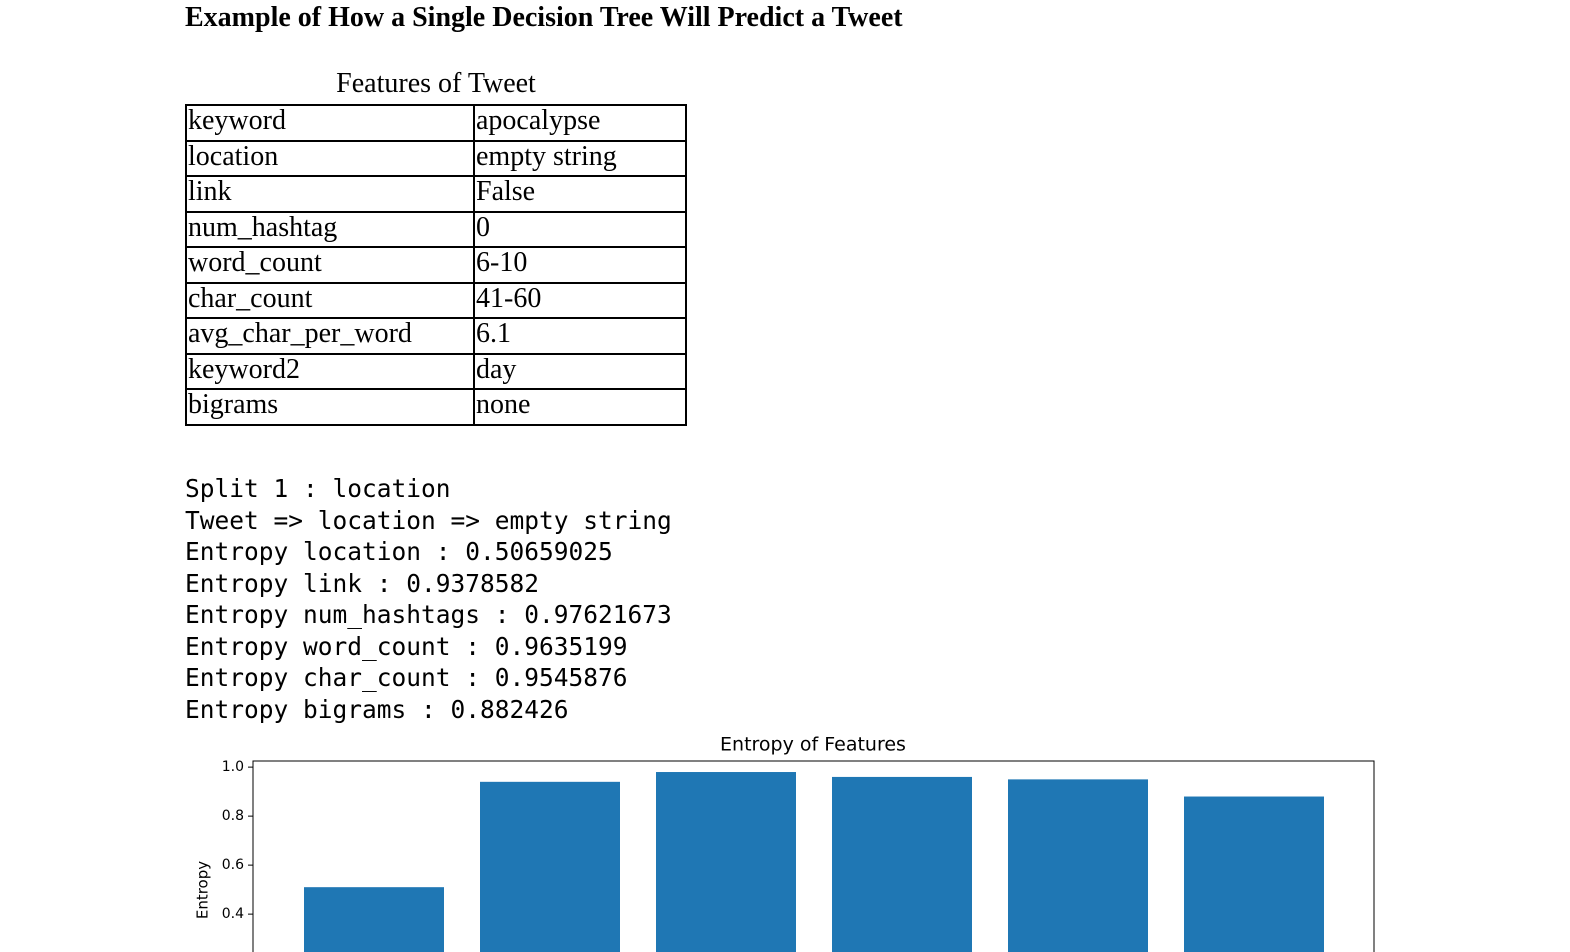  I want to click on feature-name: keyword2, so click(330, 371).